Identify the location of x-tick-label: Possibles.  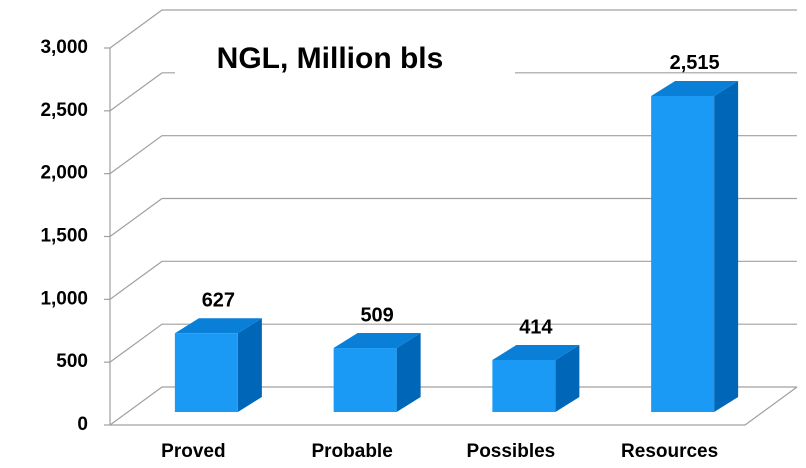
(511, 451).